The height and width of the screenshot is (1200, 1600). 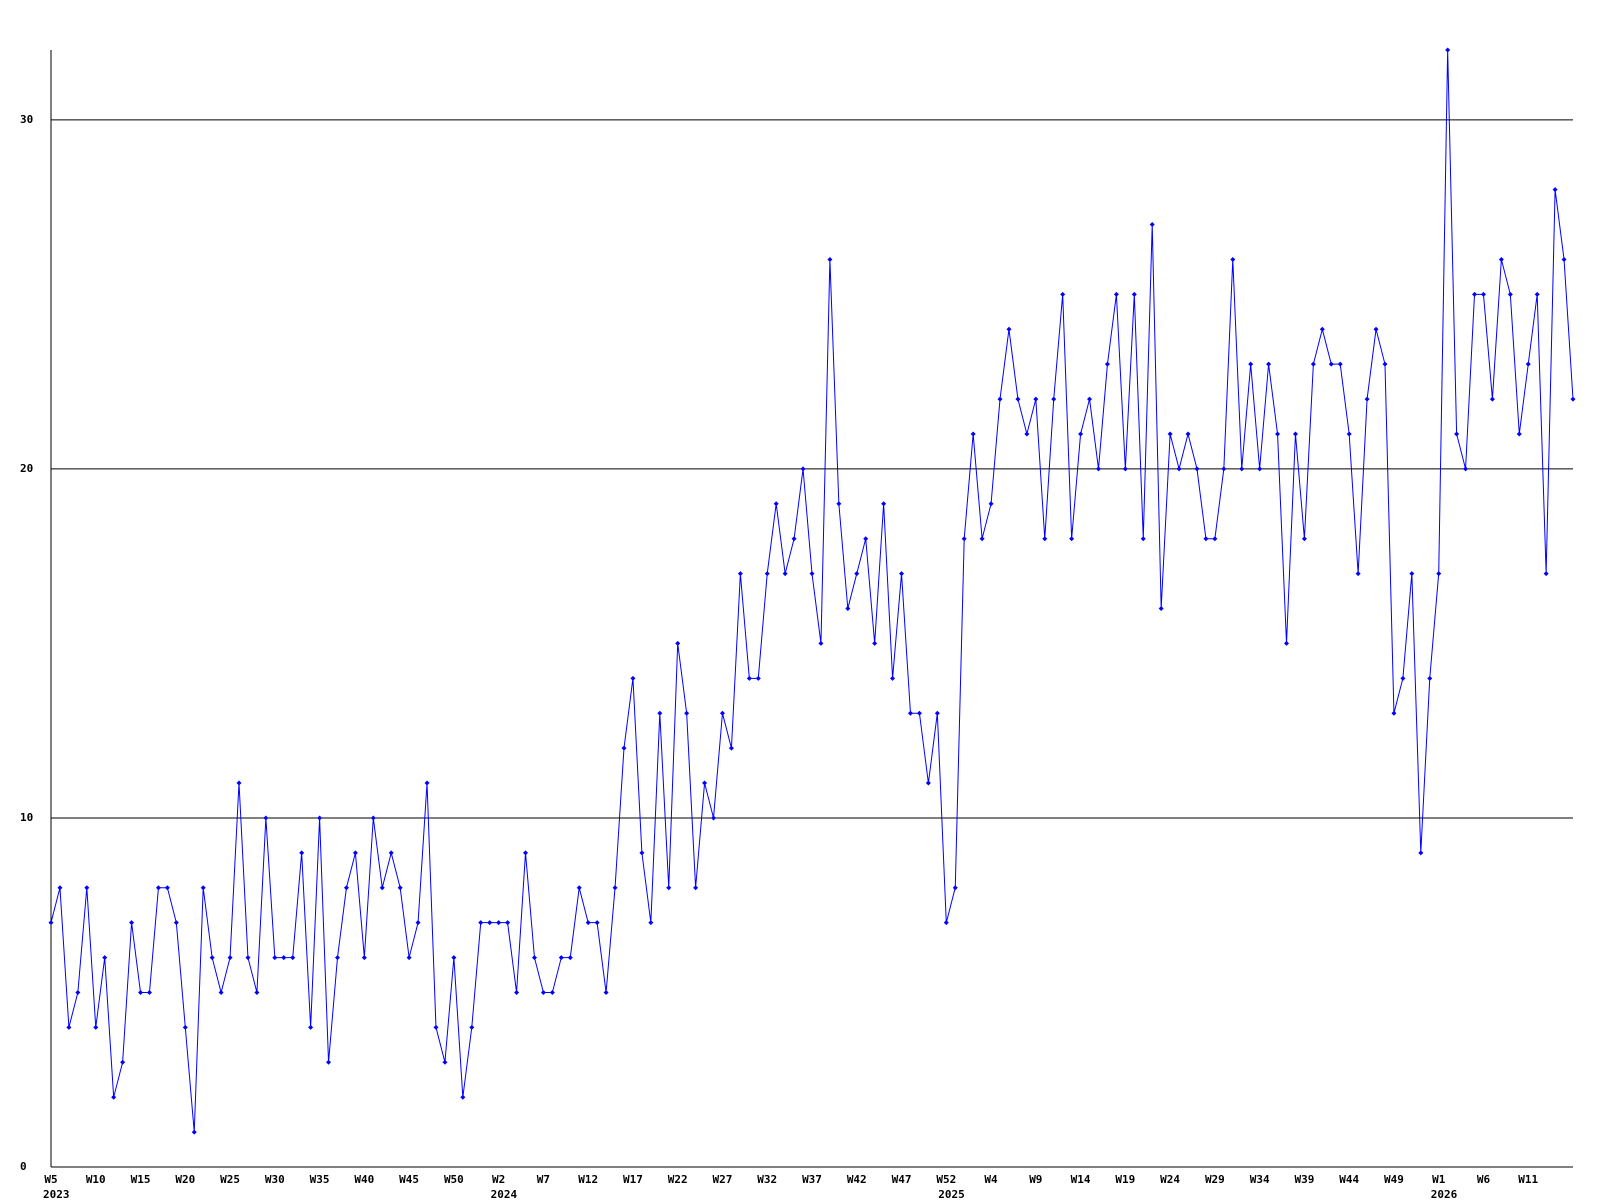 What do you see at coordinates (1215, 1179) in the screenshot?
I see `x-tick-label: W29` at bounding box center [1215, 1179].